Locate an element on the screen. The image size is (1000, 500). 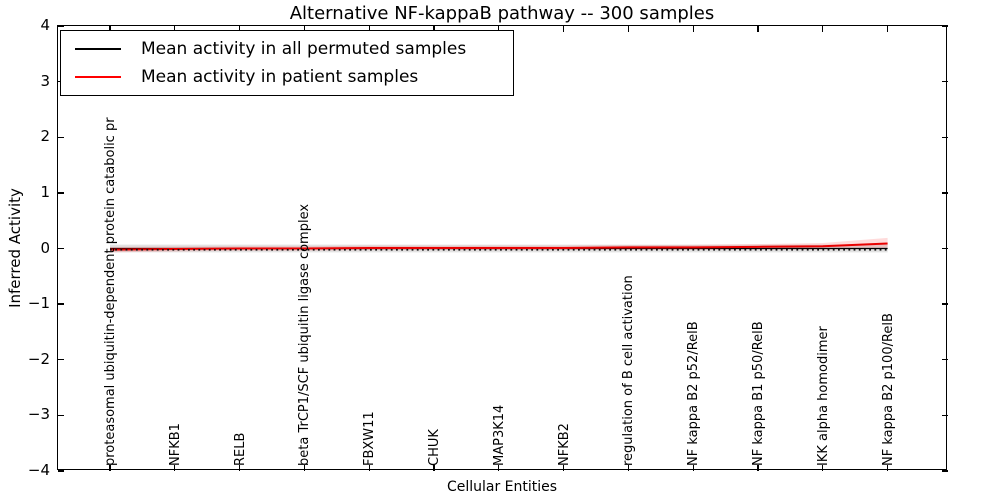
x-category-label: RELB is located at coordinates (240, 449).